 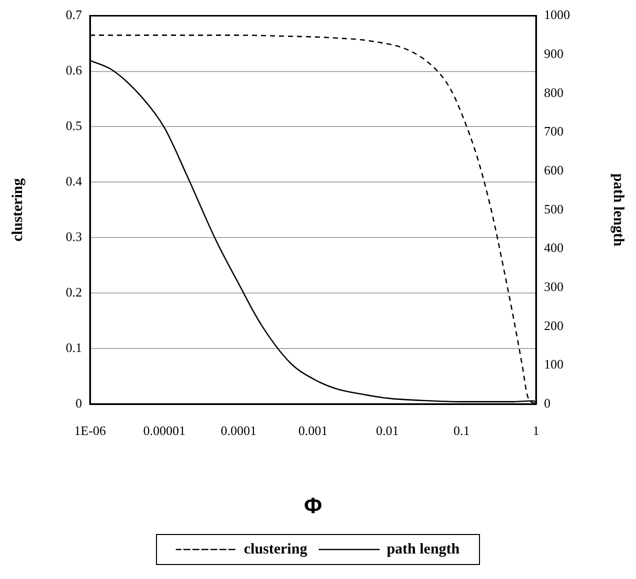 I want to click on x-tick-label: 0.01, so click(x=387, y=430).